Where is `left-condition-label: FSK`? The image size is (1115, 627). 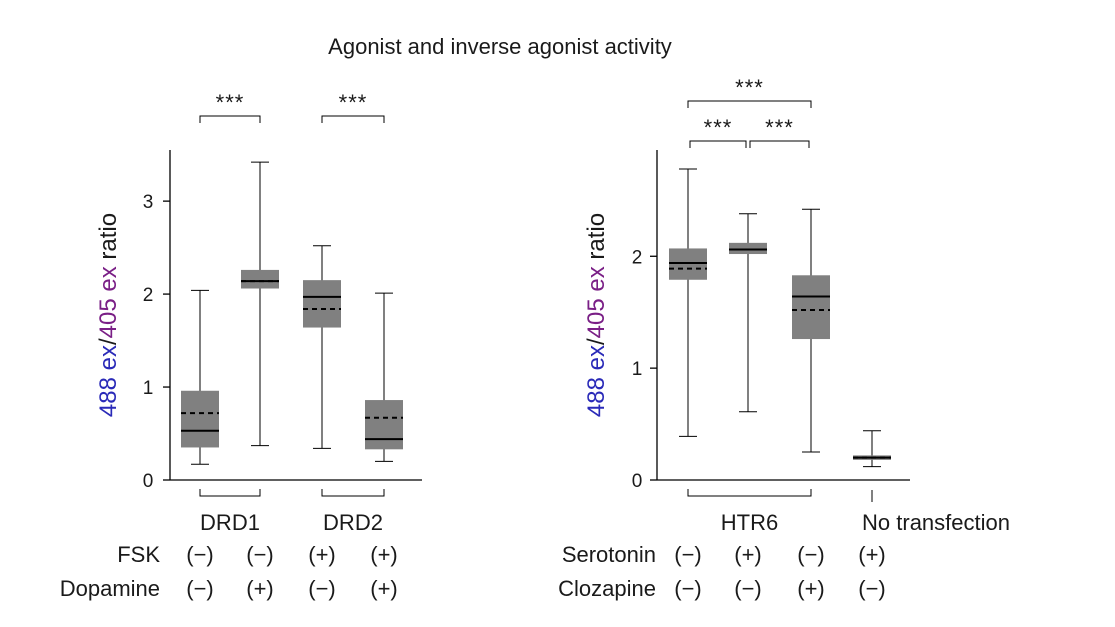 left-condition-label: FSK is located at coordinates (138, 554).